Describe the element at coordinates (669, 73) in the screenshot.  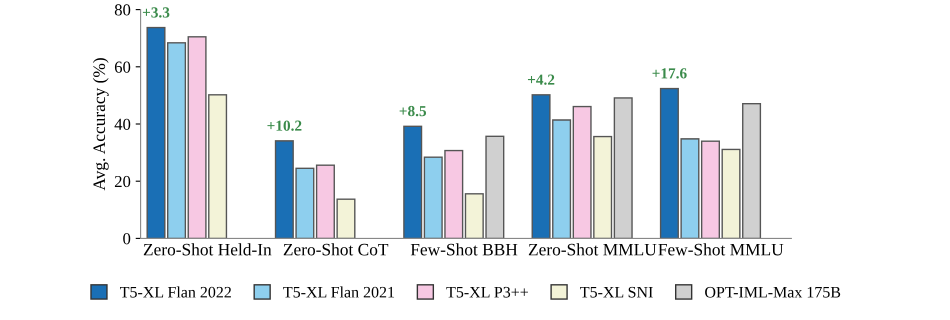
I see `annotation: +17.6` at that location.